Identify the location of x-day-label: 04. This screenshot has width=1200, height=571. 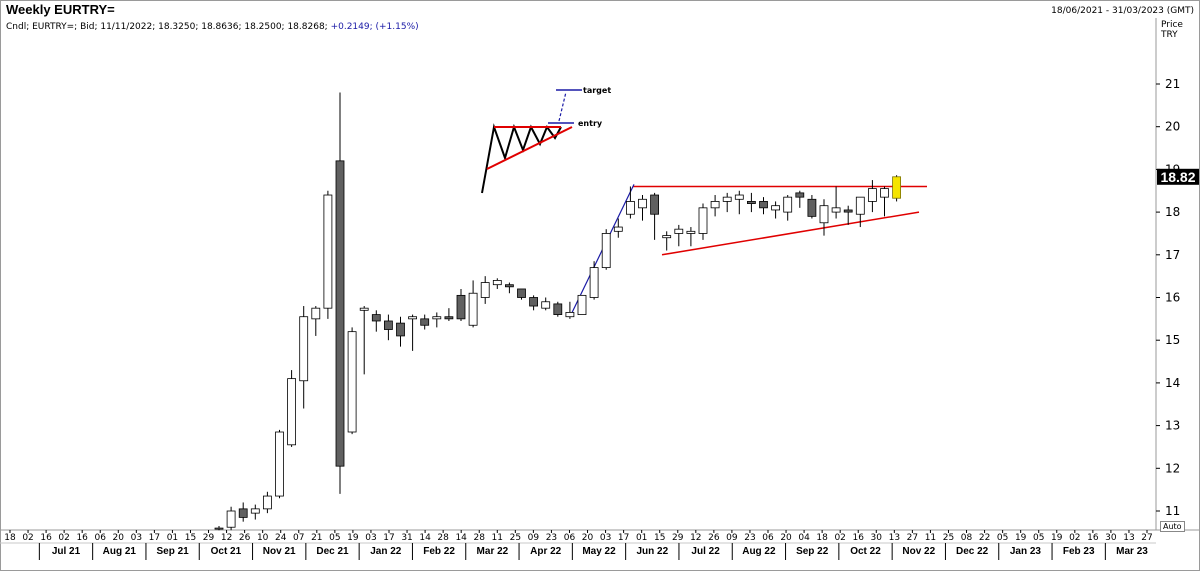
(804, 538).